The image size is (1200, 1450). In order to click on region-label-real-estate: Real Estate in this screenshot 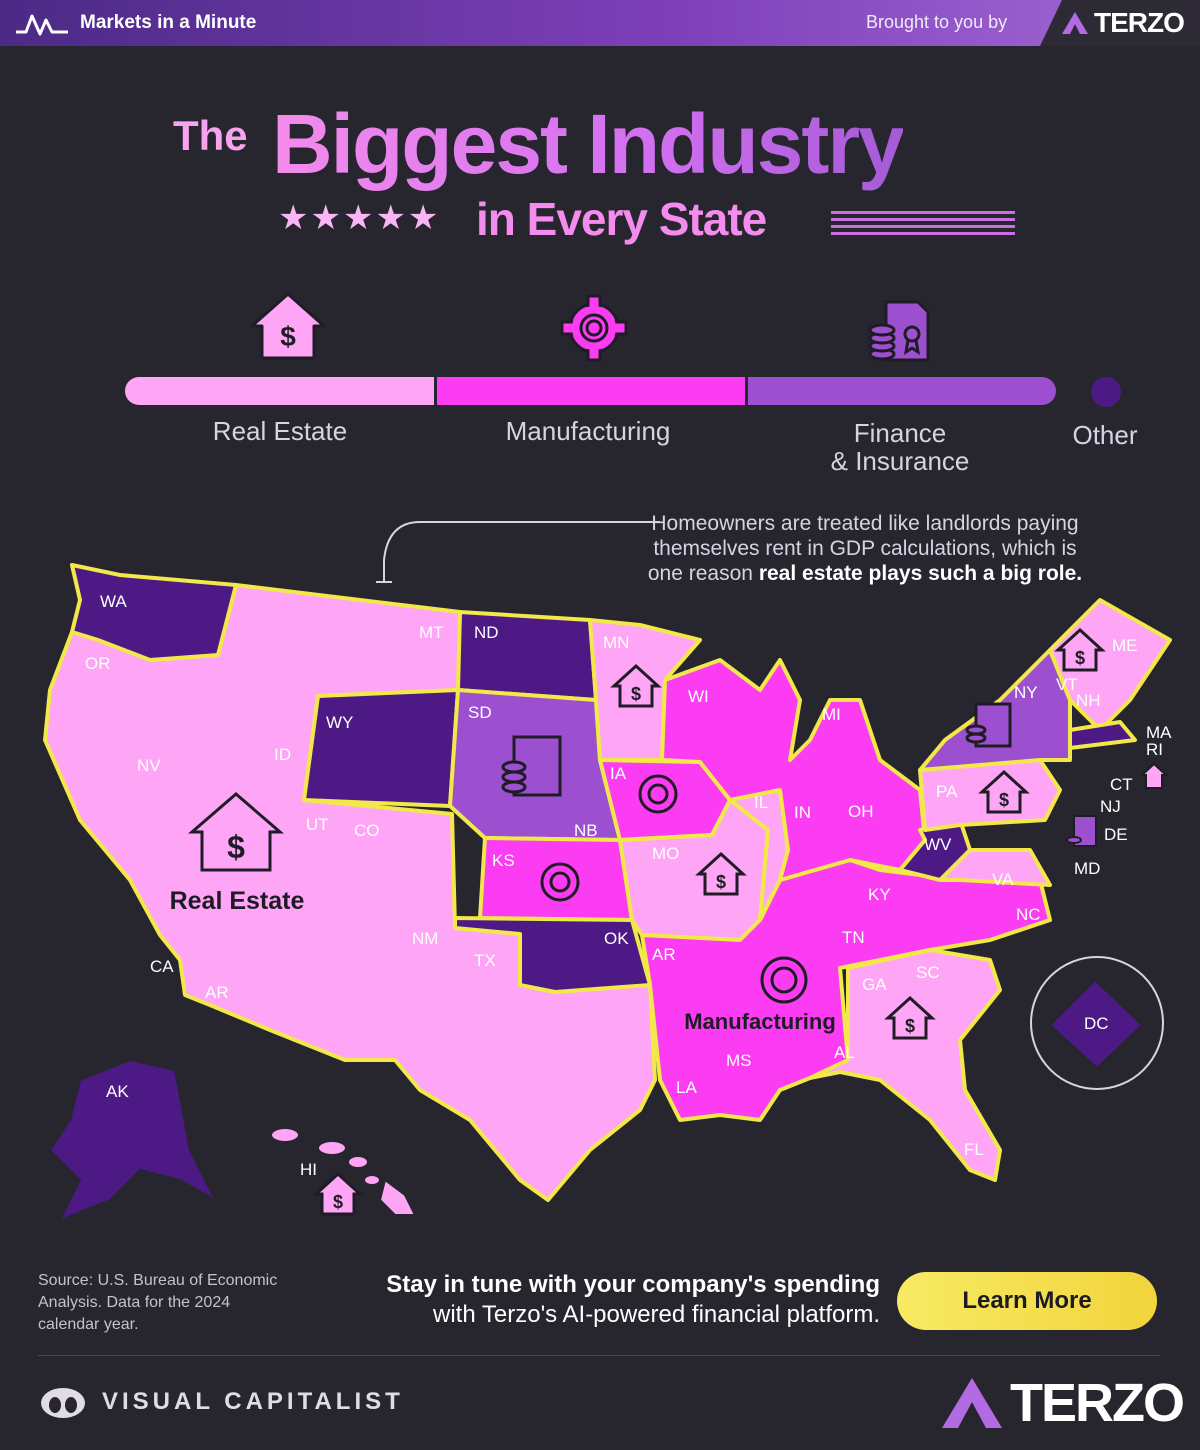, I will do `click(237, 901)`.